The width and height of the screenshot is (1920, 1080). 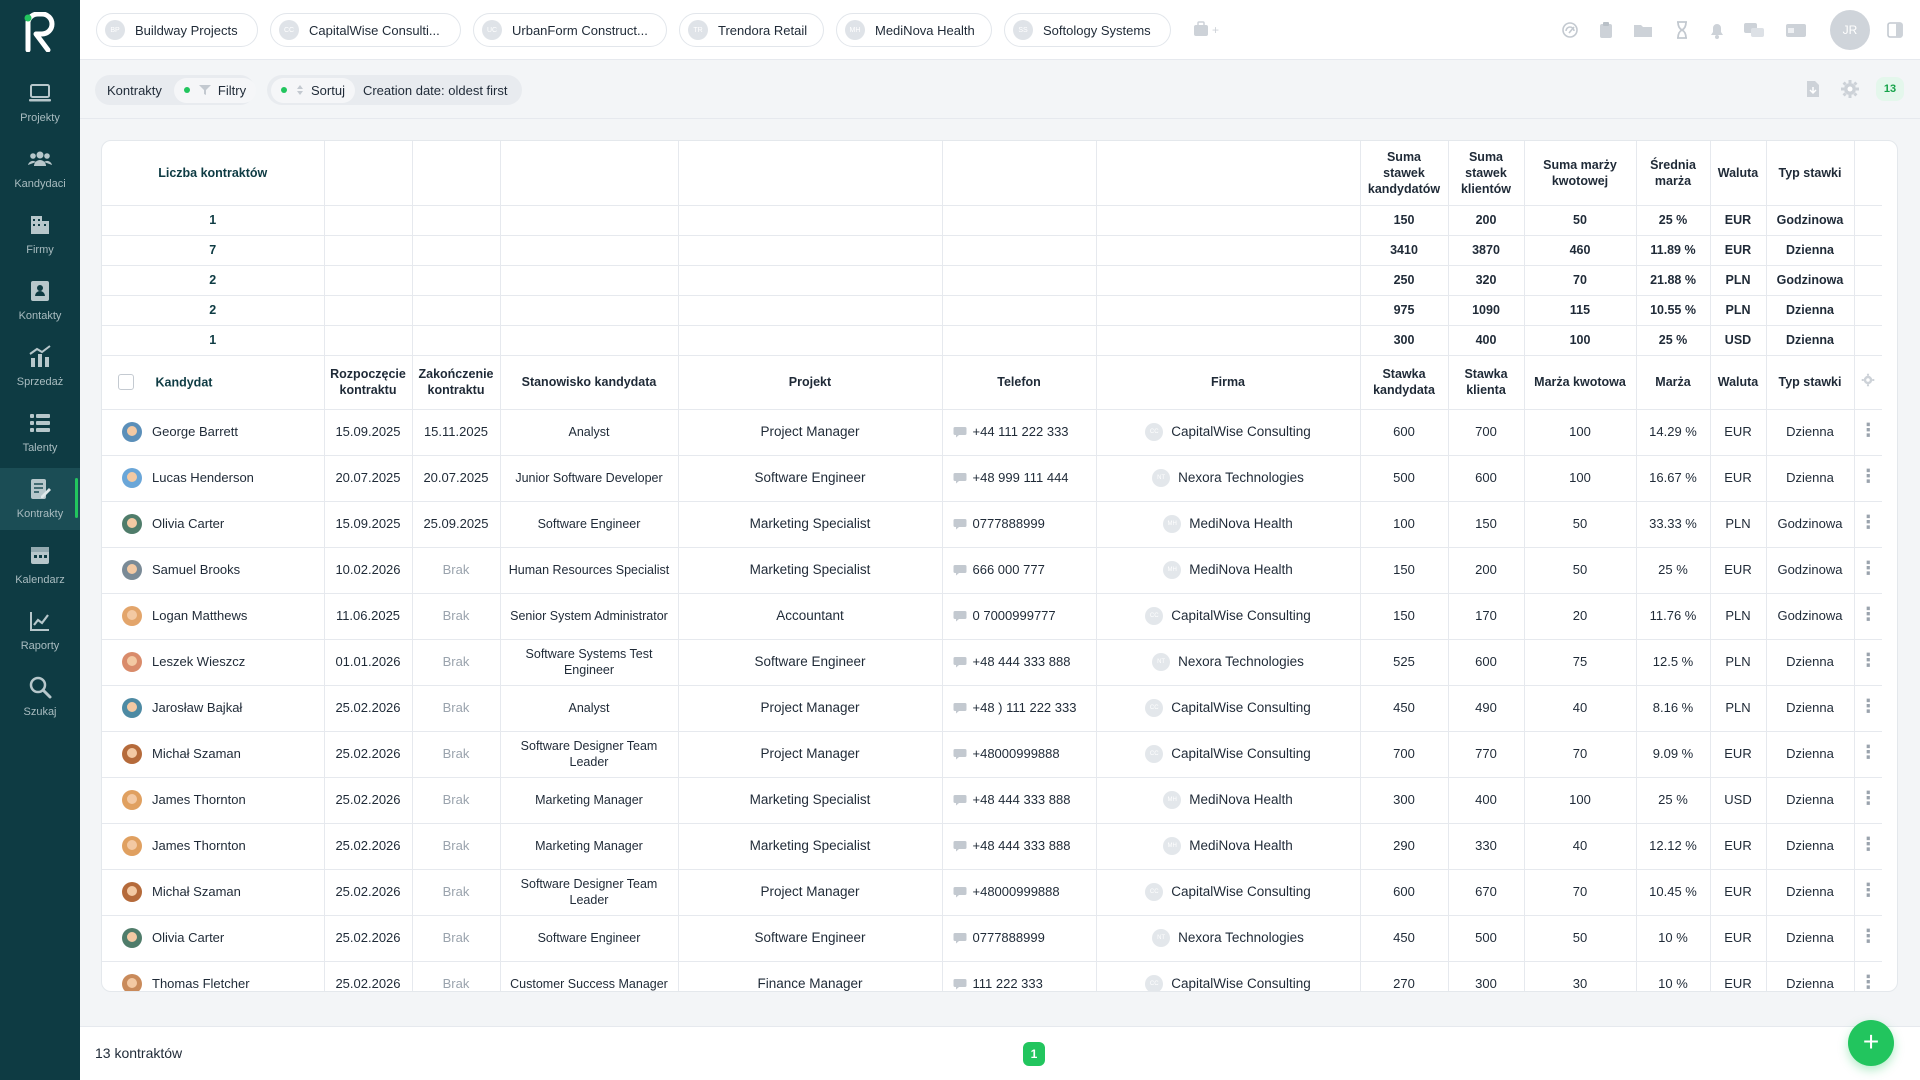 I want to click on filter-button: Filtry, so click(x=215, y=90).